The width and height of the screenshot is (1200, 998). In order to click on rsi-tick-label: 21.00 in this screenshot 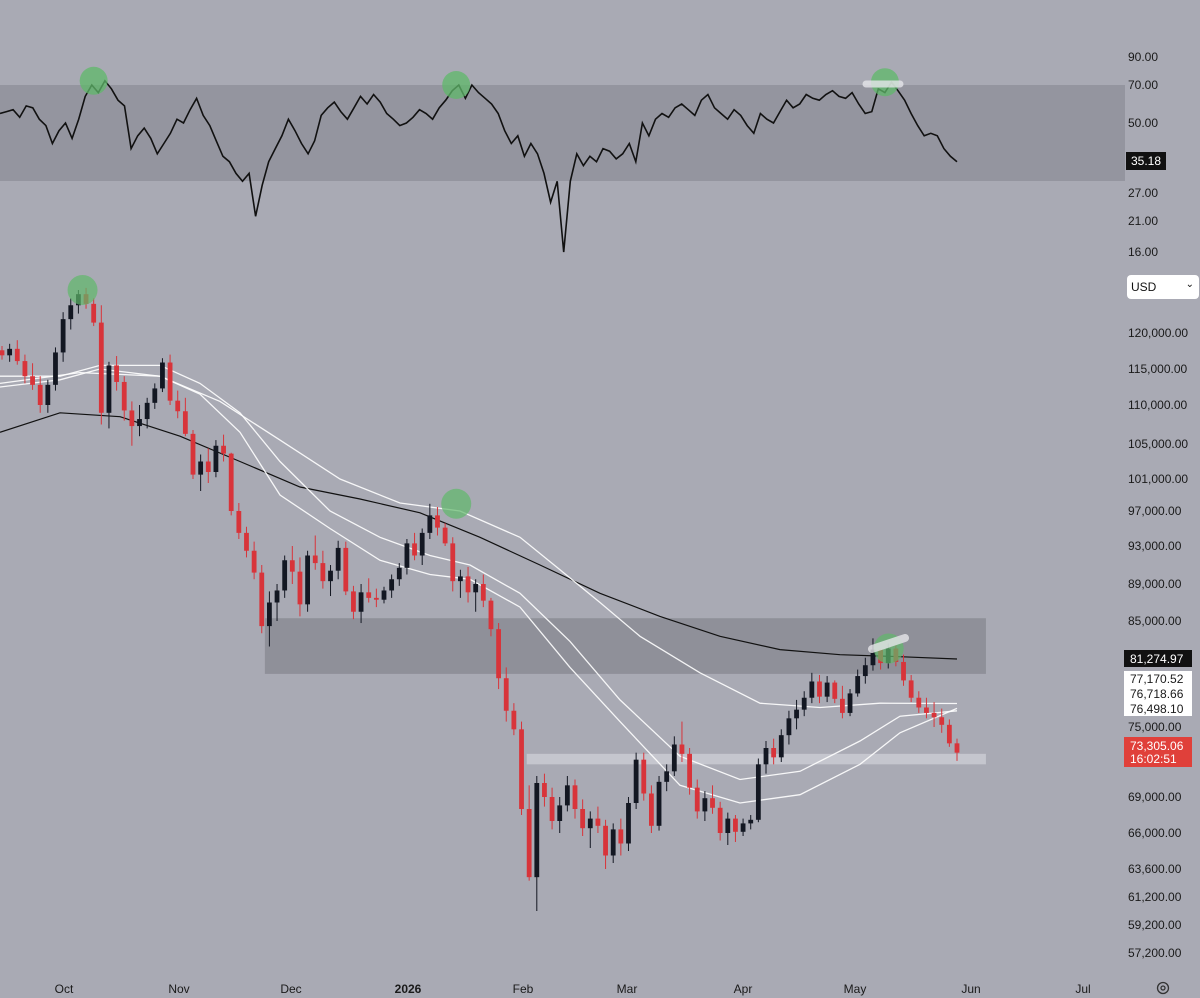, I will do `click(1143, 221)`.